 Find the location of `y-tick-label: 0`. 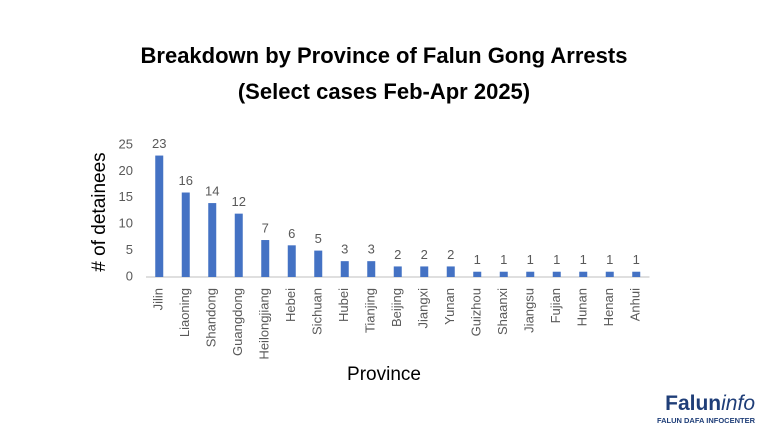

y-tick-label: 0 is located at coordinates (129, 275).